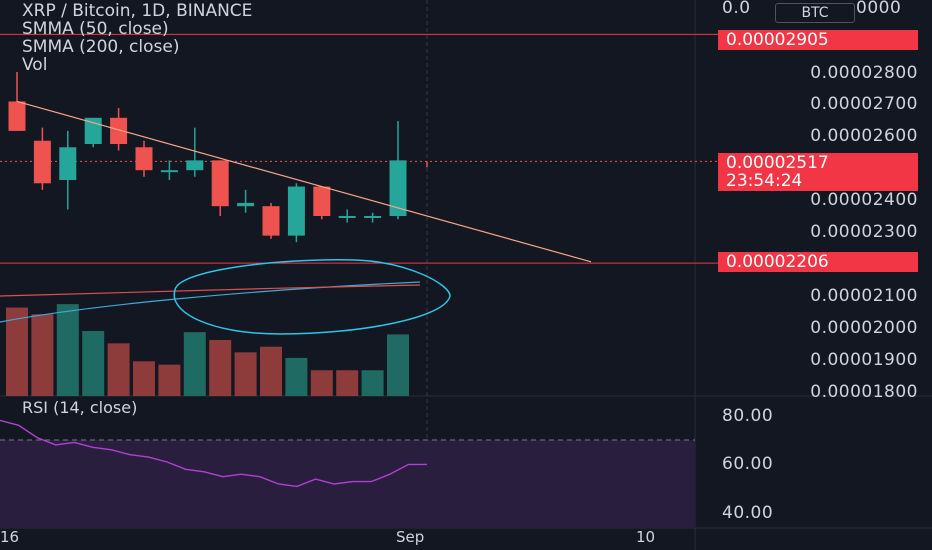  I want to click on legend-symbol: XRP / Bitcoin, 1D, BINANCE, so click(137, 11).